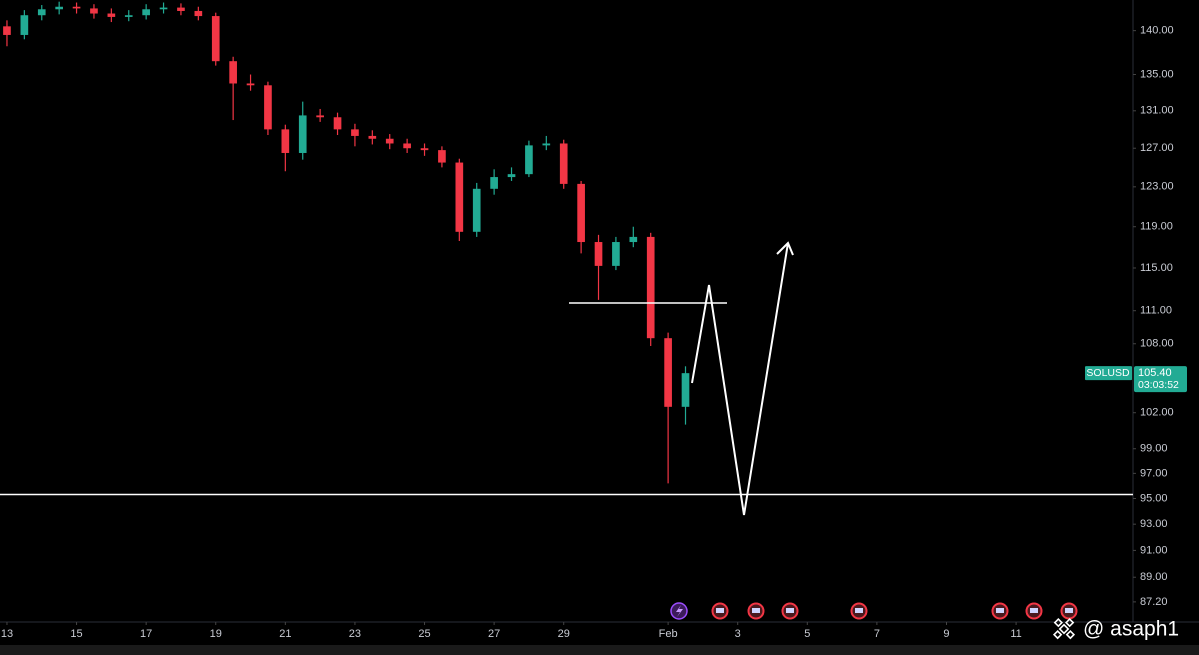  What do you see at coordinates (668, 634) in the screenshot?
I see `x-tick-label: Feb` at bounding box center [668, 634].